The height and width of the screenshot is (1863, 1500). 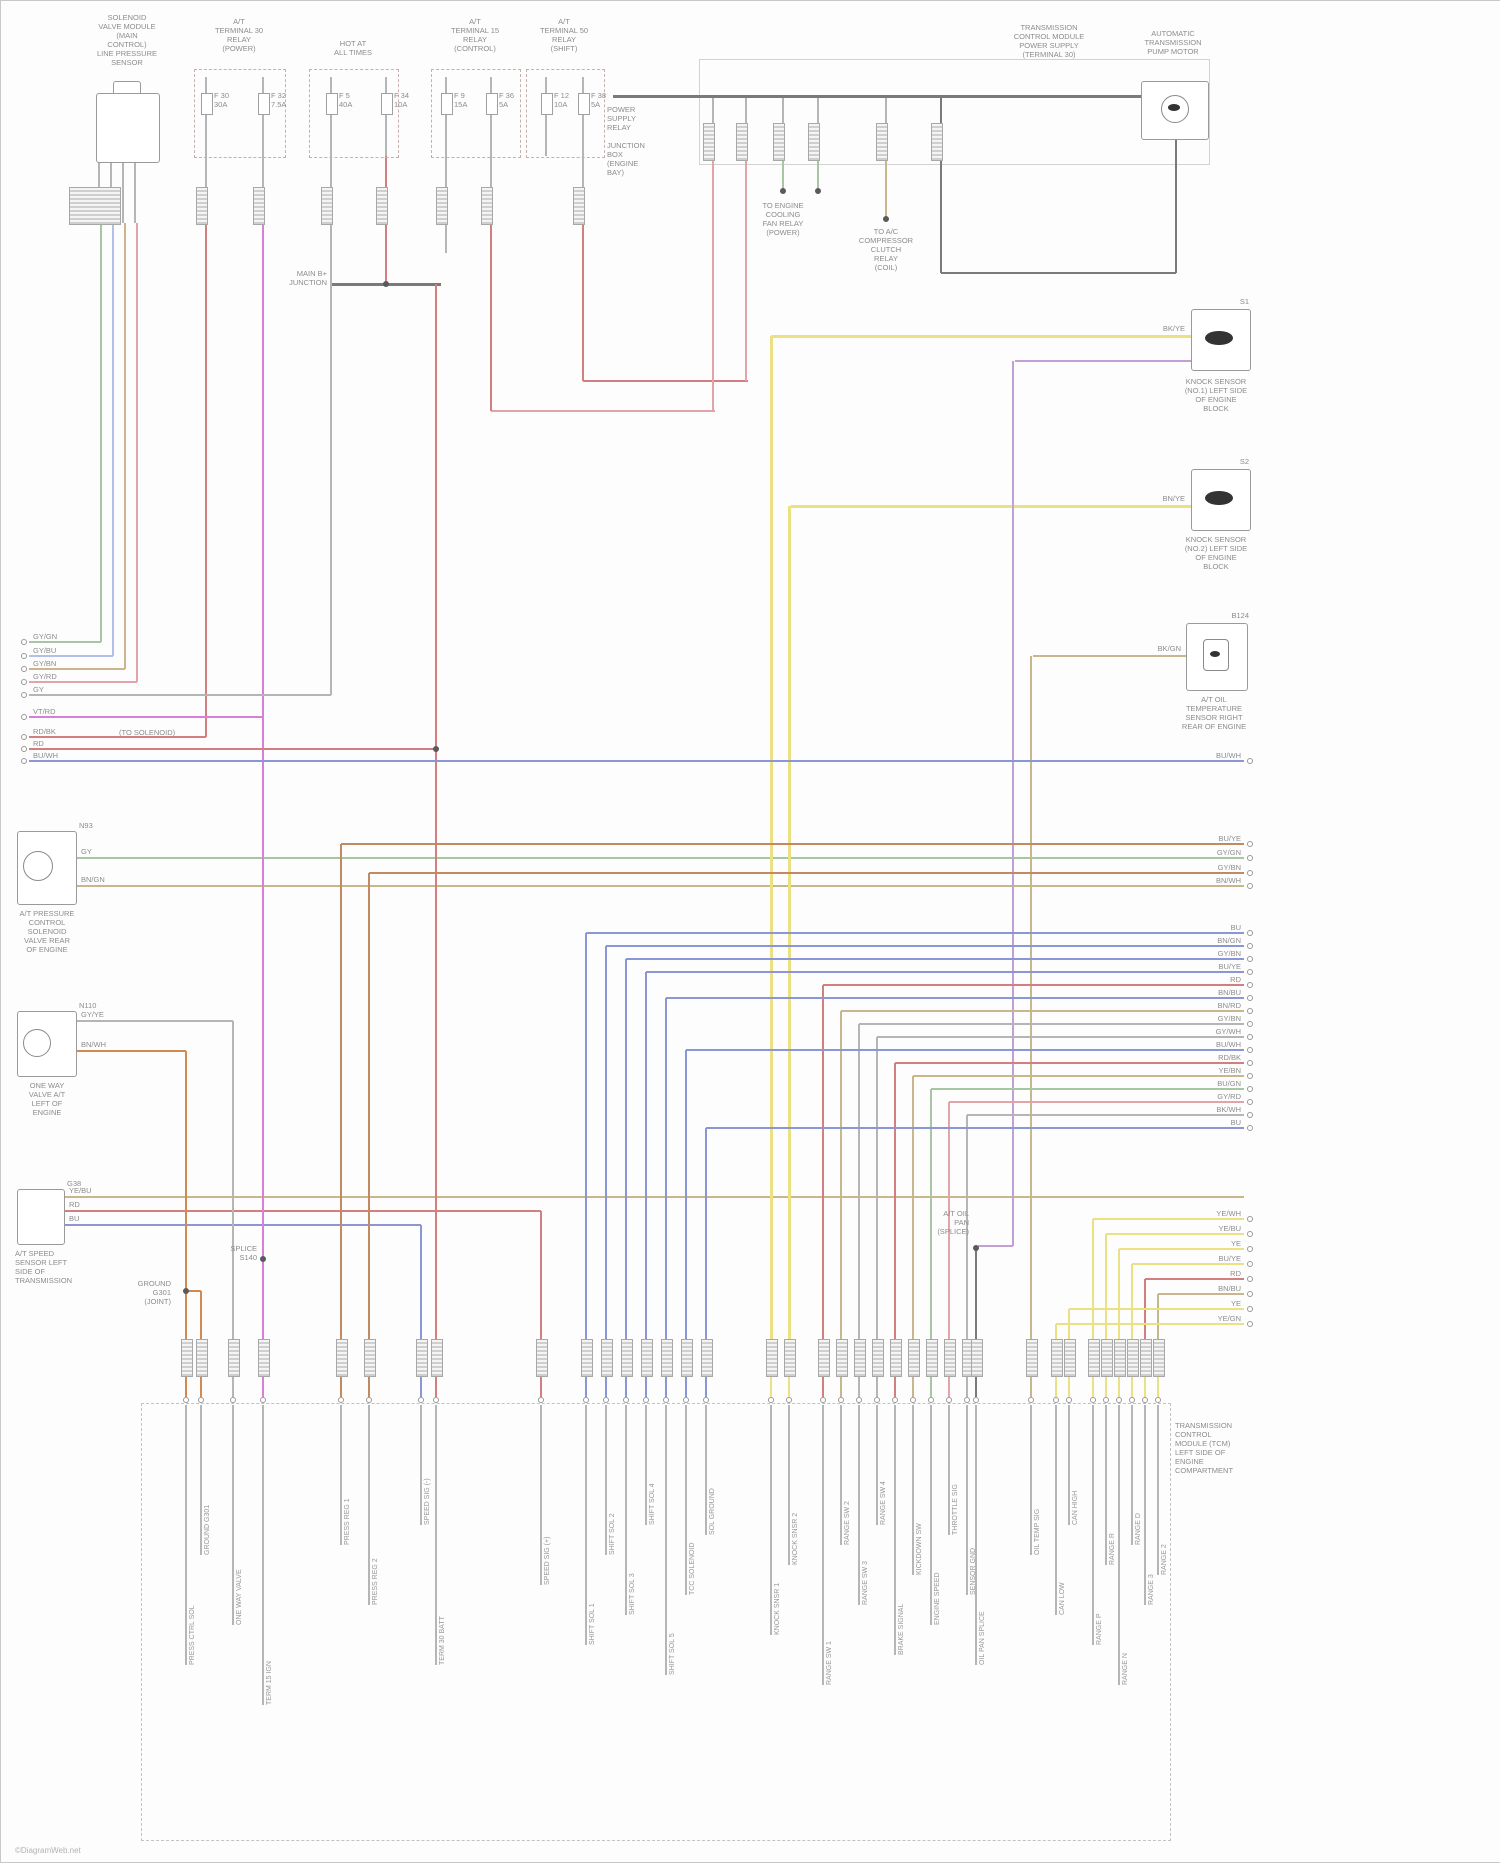 What do you see at coordinates (1173, 498) in the screenshot?
I see `knock-sensor-2-wire-label: BN/YE` at bounding box center [1173, 498].